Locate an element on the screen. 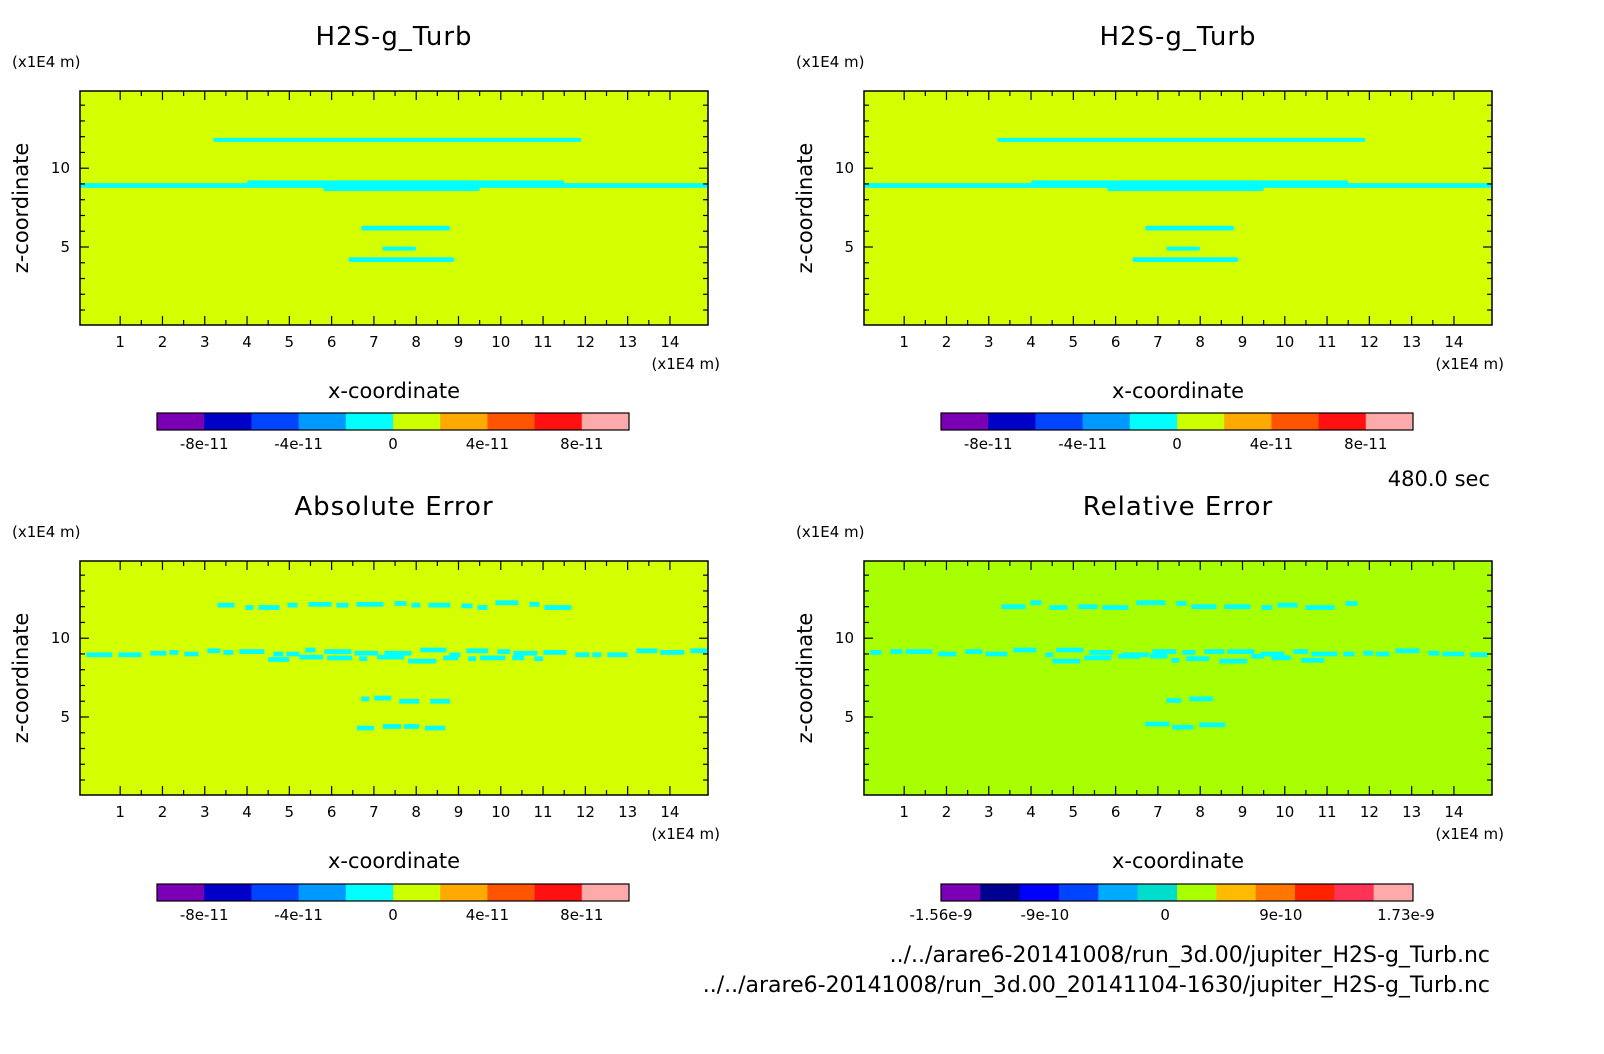  colorbar-tick-label: 0 is located at coordinates (393, 915).